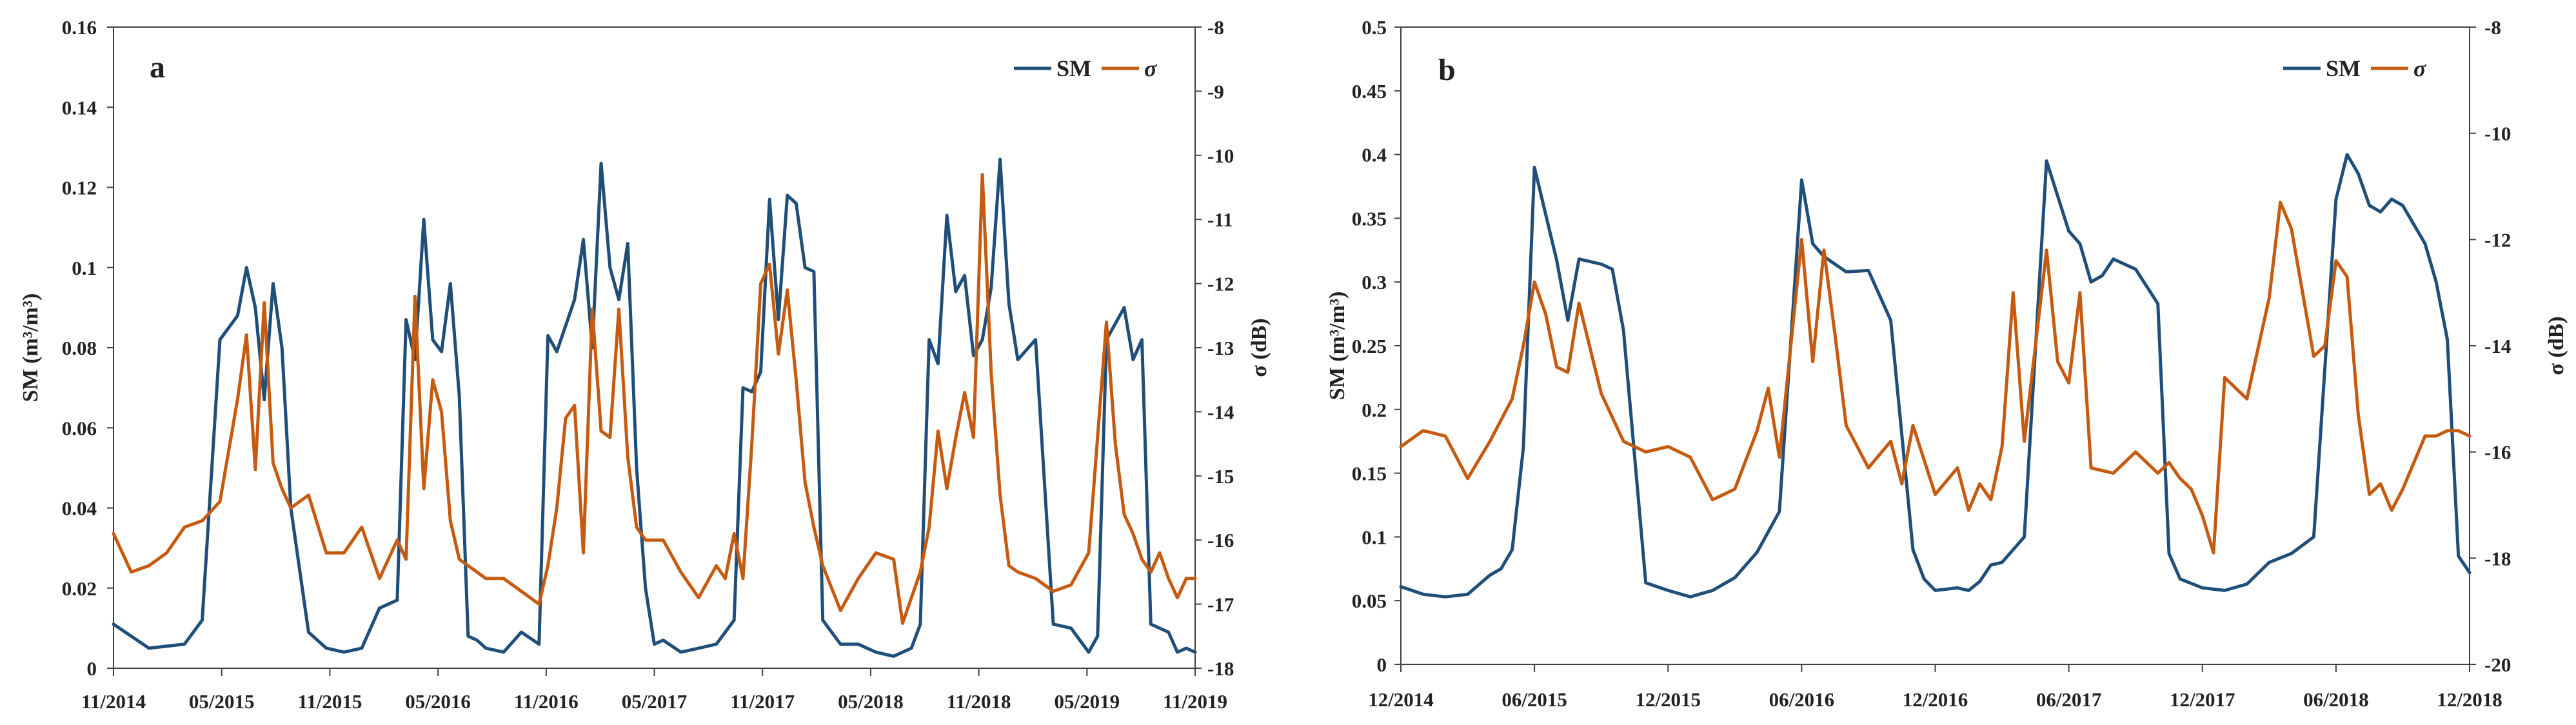 Image resolution: width=2576 pixels, height=725 pixels. What do you see at coordinates (1369, 346) in the screenshot?
I see `y-left-tick-label: 0.25` at bounding box center [1369, 346].